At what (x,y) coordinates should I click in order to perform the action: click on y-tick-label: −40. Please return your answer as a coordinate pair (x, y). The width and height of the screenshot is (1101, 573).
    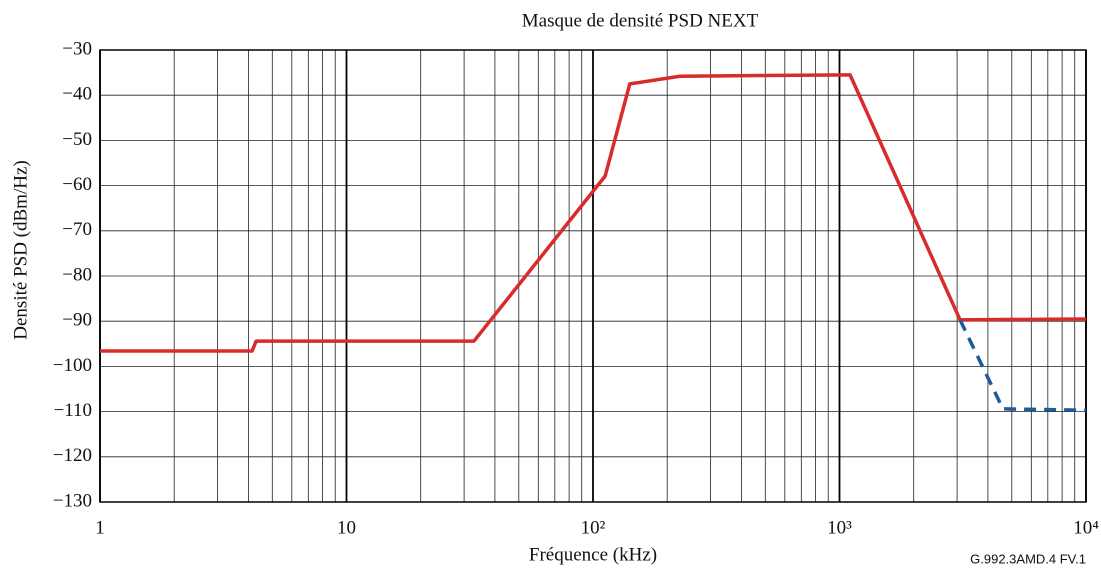
    Looking at the image, I should click on (77, 94).